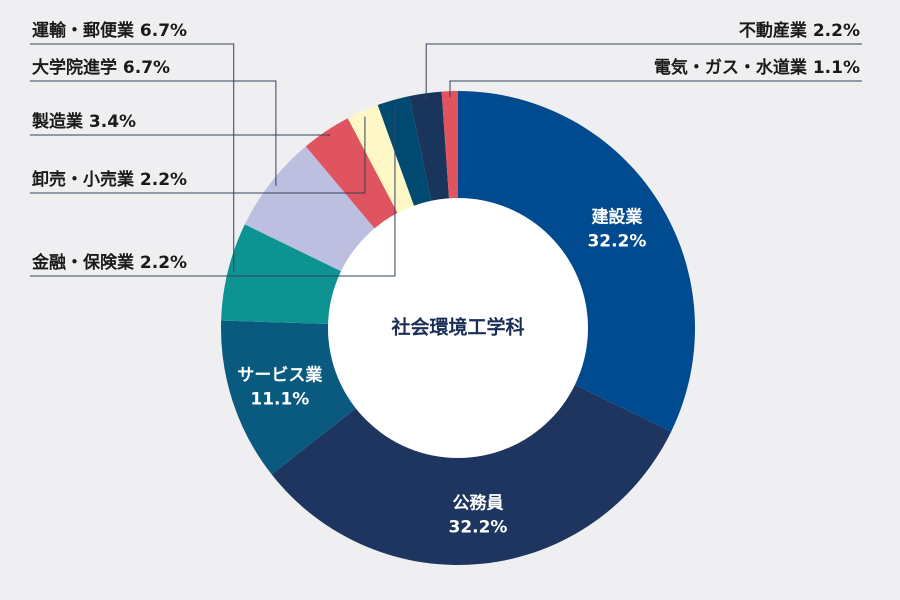 This screenshot has width=900, height=600. I want to click on slice-label-不動産業: 不動産業 2.2%, so click(799, 30).